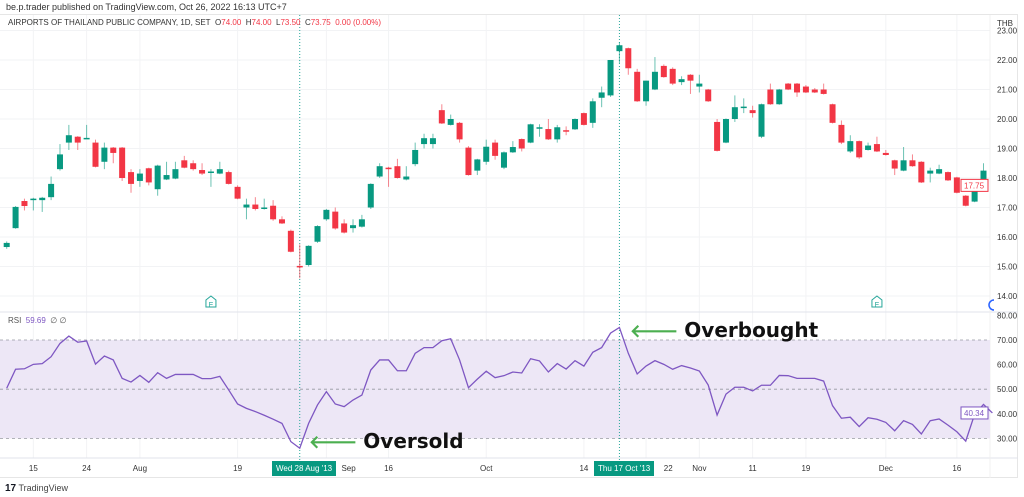 The width and height of the screenshot is (1024, 497). What do you see at coordinates (991, 305) in the screenshot?
I see `scroll-to-realtime-icon` at bounding box center [991, 305].